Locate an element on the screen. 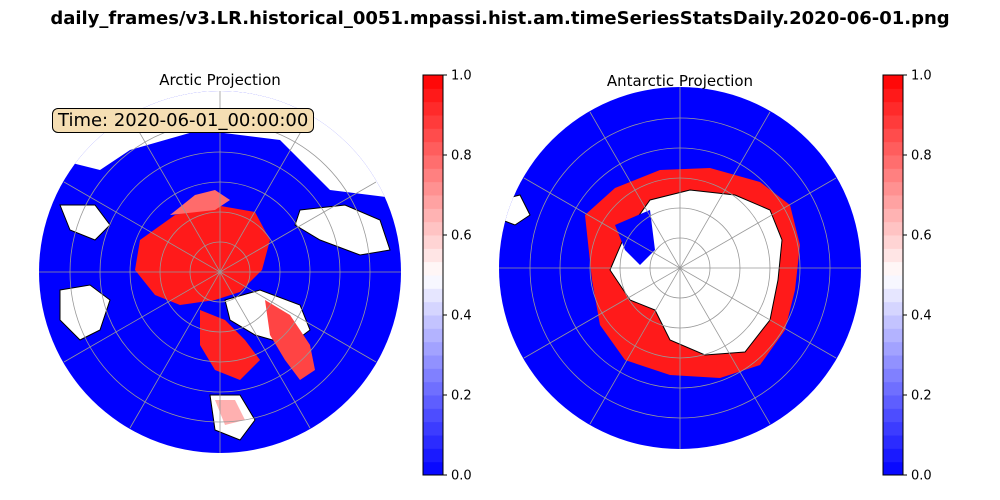  arctic-colorbar-fill is located at coordinates (433, 275).